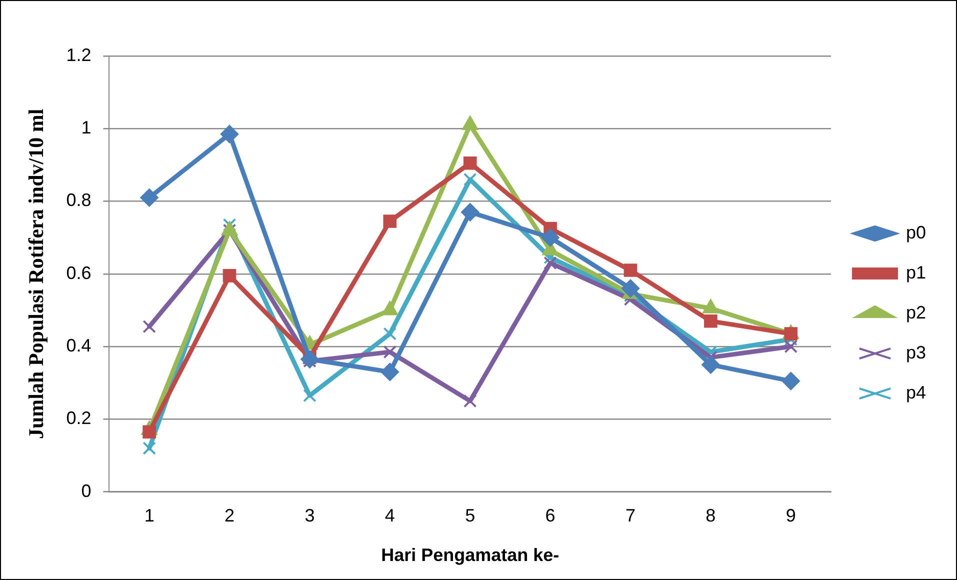  Describe the element at coordinates (79, 346) in the screenshot. I see `y-tick-label: 0.4` at that location.